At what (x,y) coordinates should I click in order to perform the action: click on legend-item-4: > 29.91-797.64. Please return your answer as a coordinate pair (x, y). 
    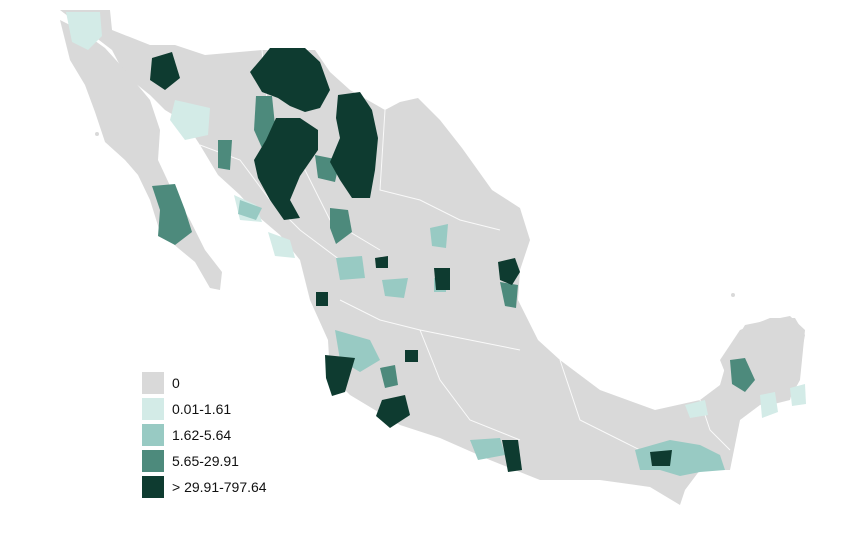
    Looking at the image, I should click on (242, 489).